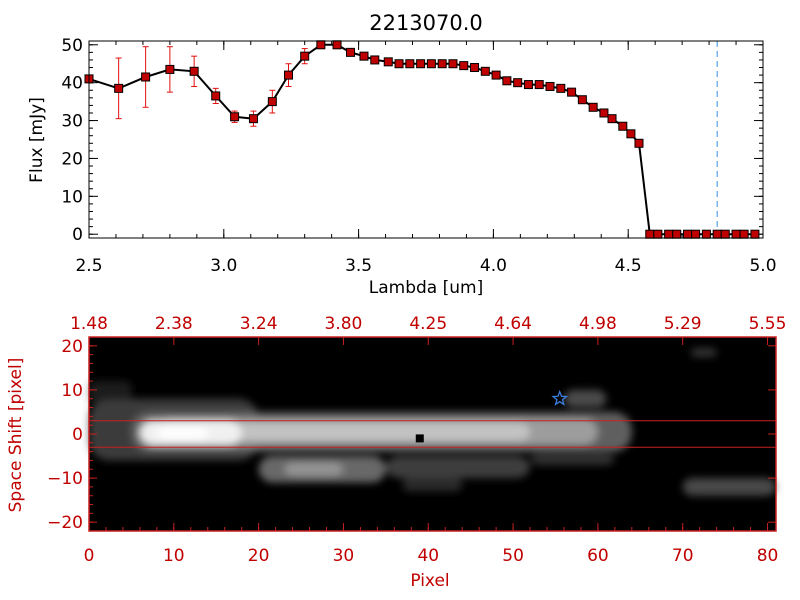  What do you see at coordinates (513, 324) in the screenshot?
I see `top-tick-label: 4.64` at bounding box center [513, 324].